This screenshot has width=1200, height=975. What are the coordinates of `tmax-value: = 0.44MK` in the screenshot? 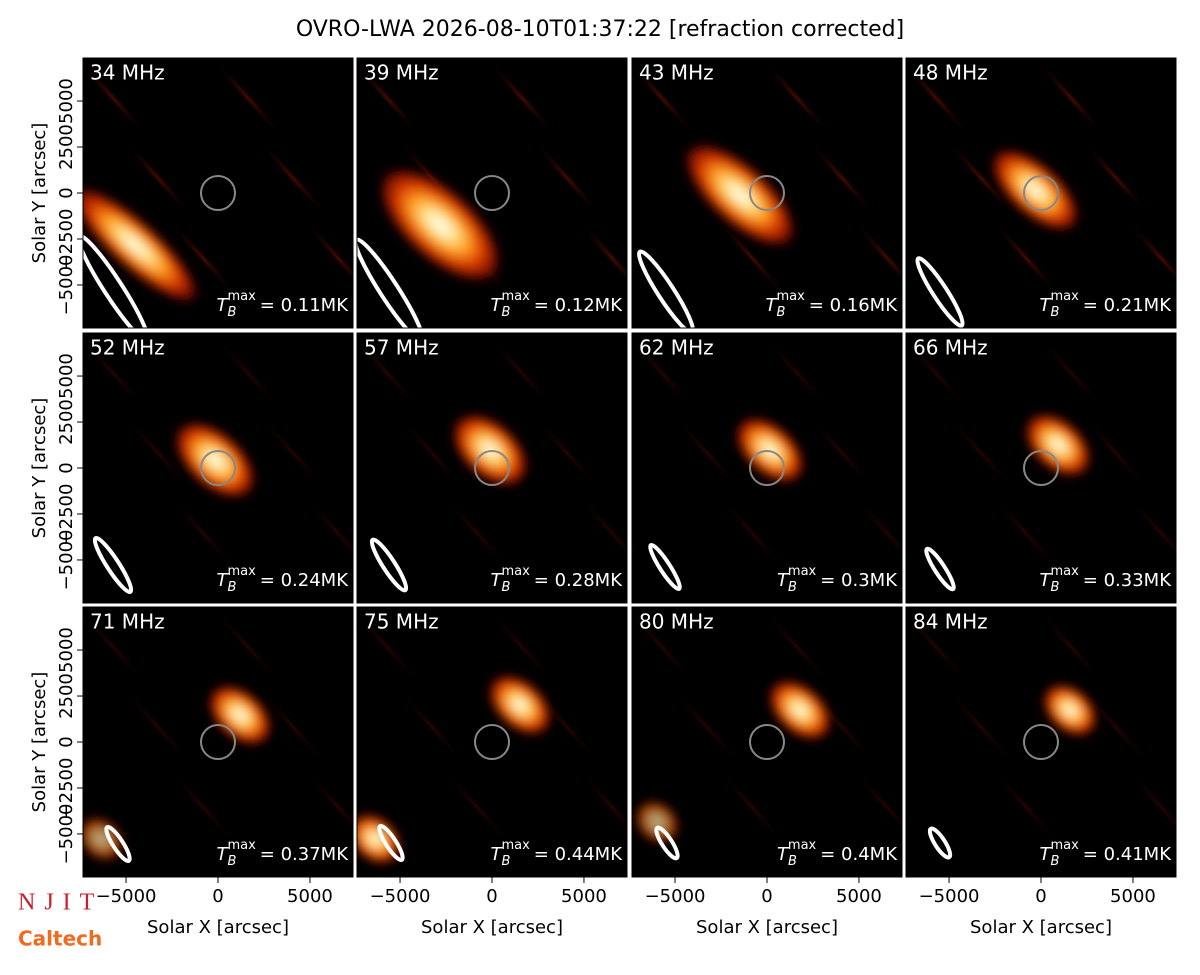 It's located at (578, 854).